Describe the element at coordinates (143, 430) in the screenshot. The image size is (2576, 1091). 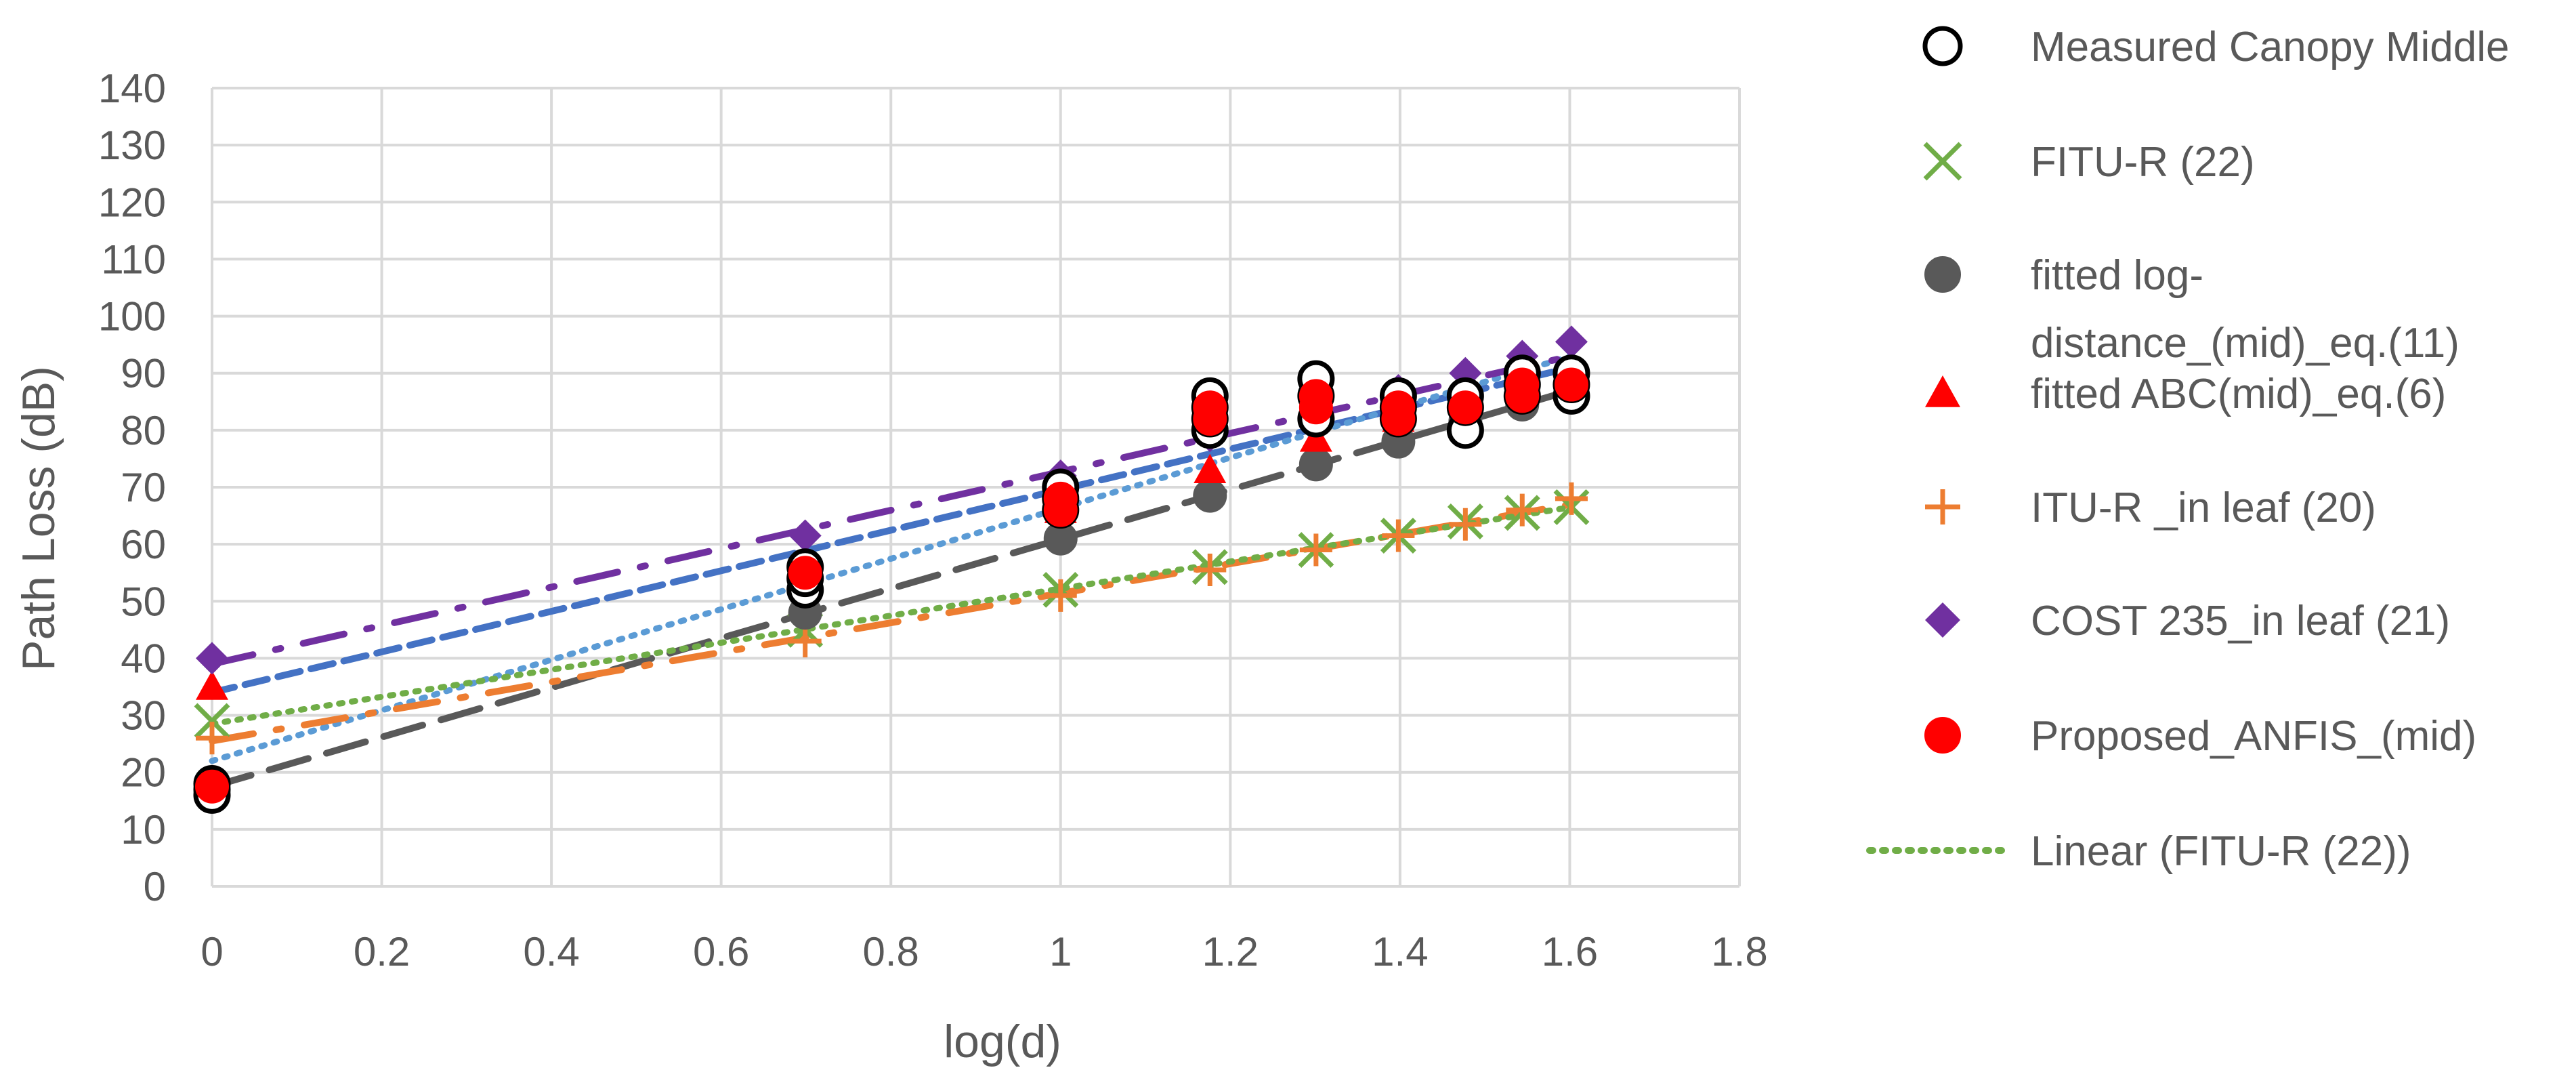
I see `y-tick-label: 80` at that location.